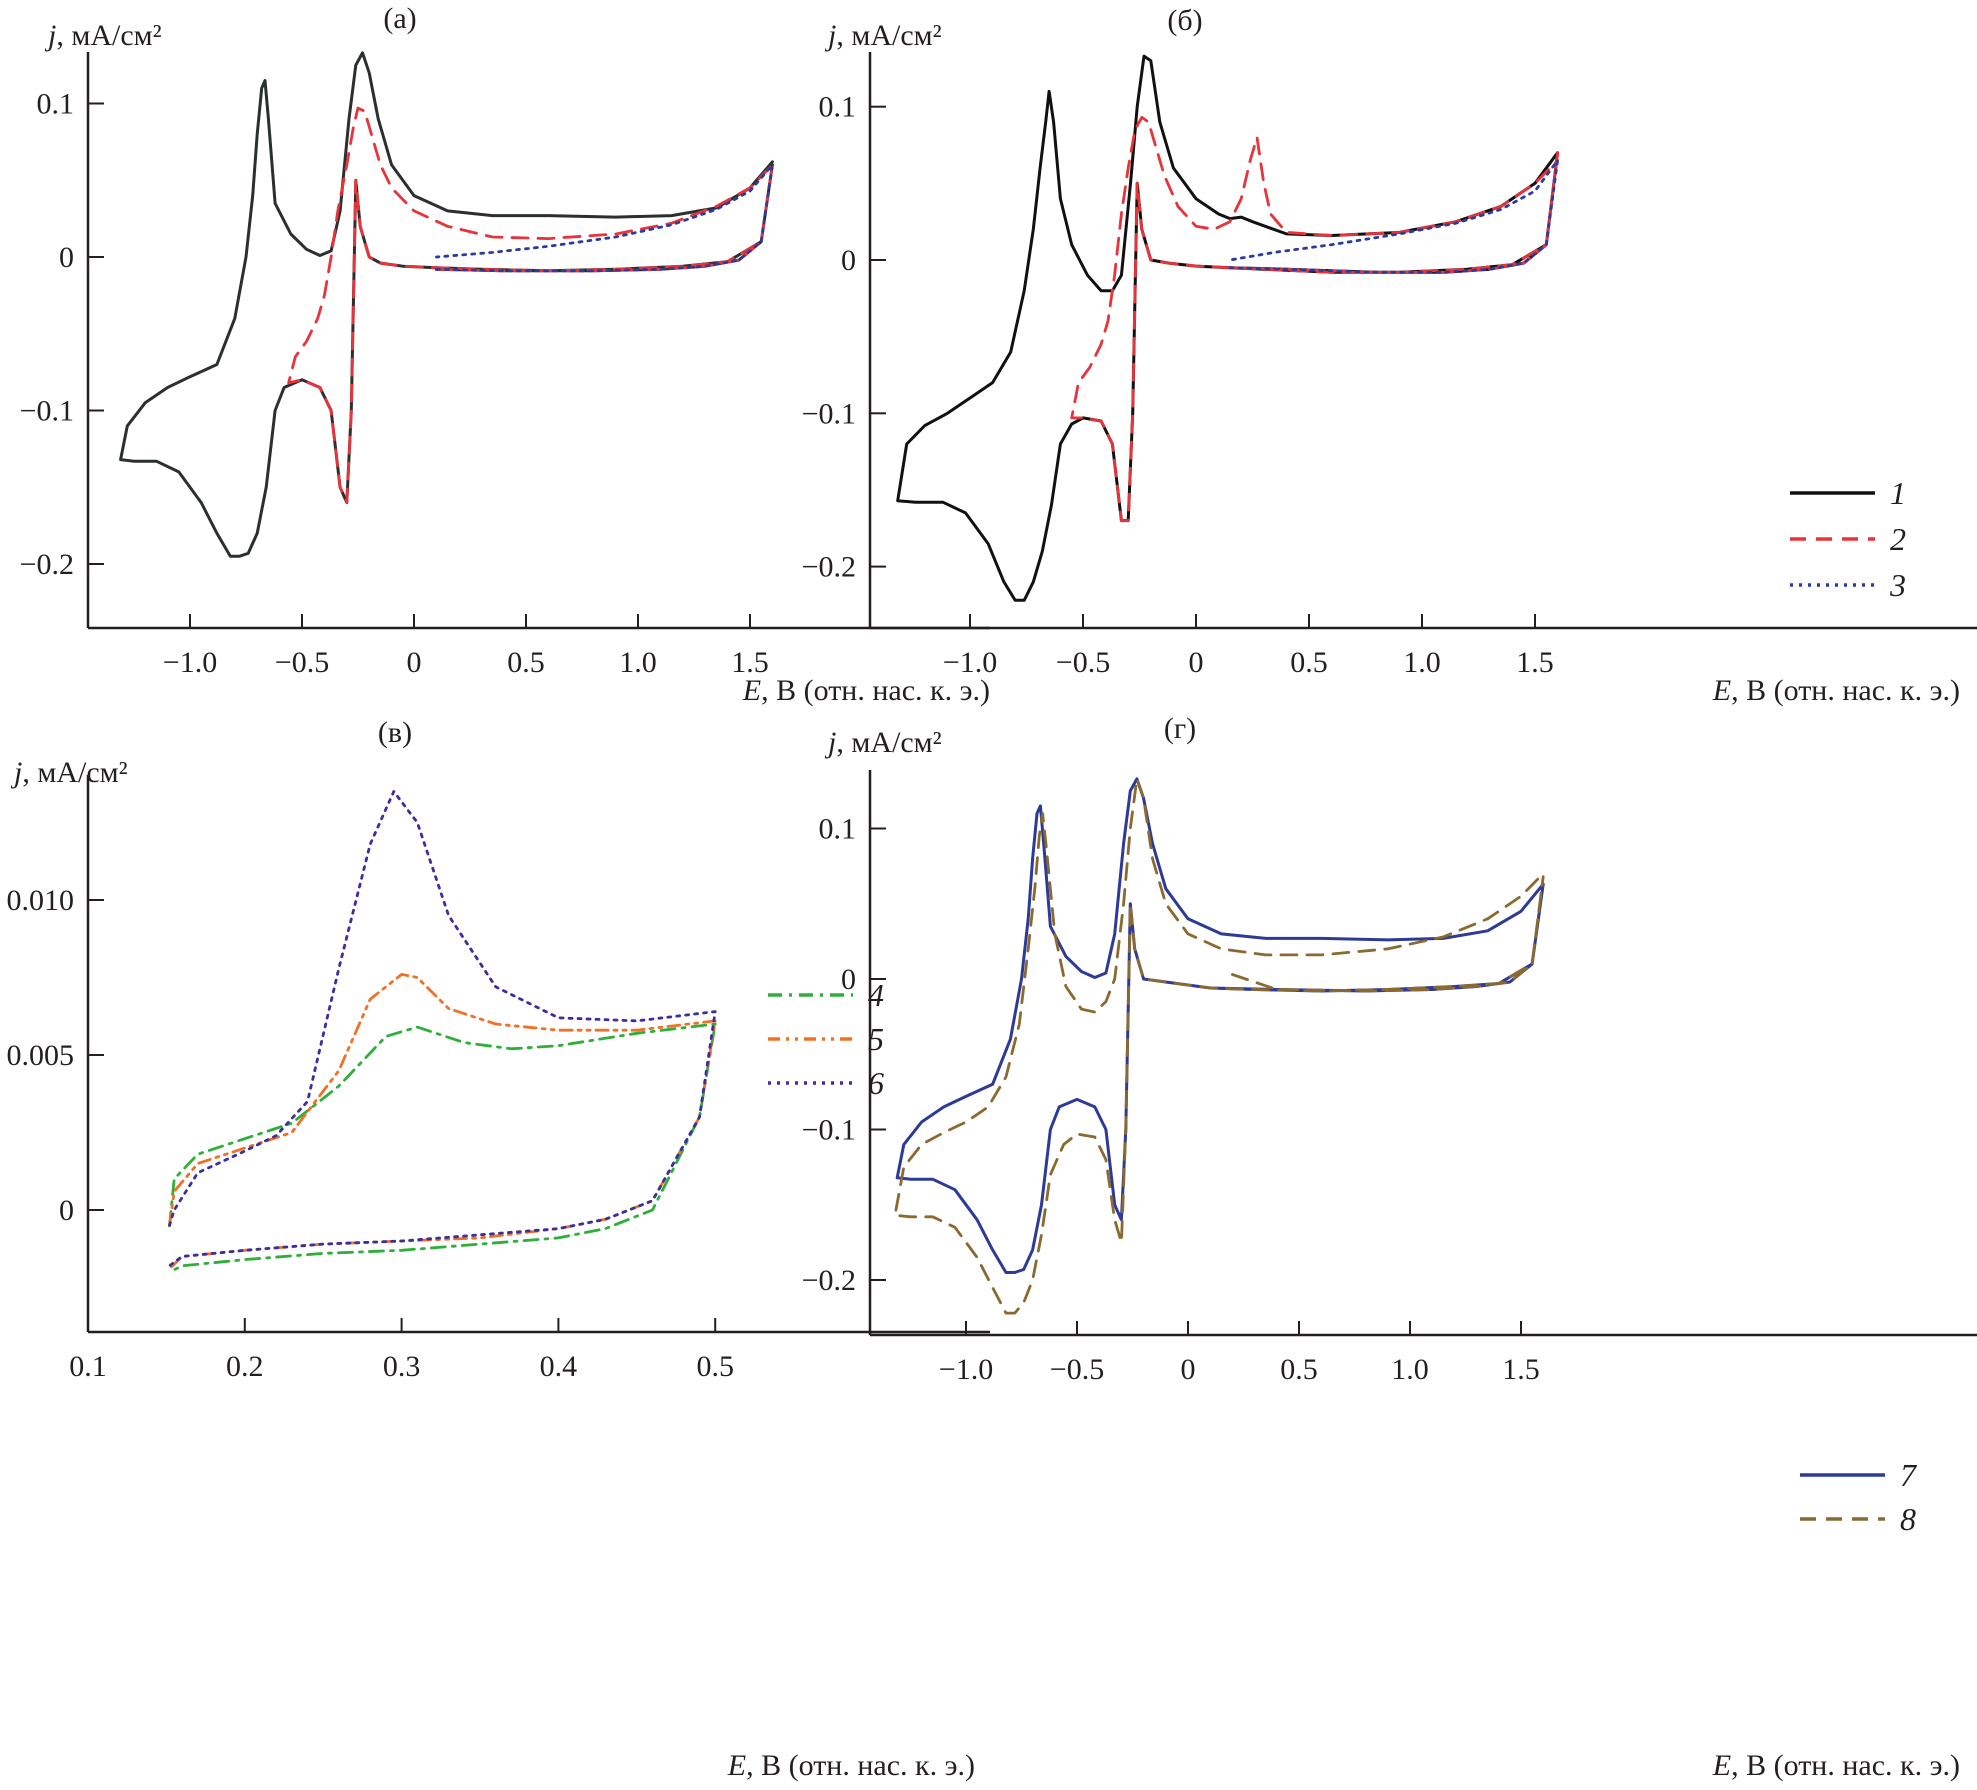 Image resolution: width=1977 pixels, height=1790 pixels. I want to click on legend-label-5: 5, so click(876, 1039).